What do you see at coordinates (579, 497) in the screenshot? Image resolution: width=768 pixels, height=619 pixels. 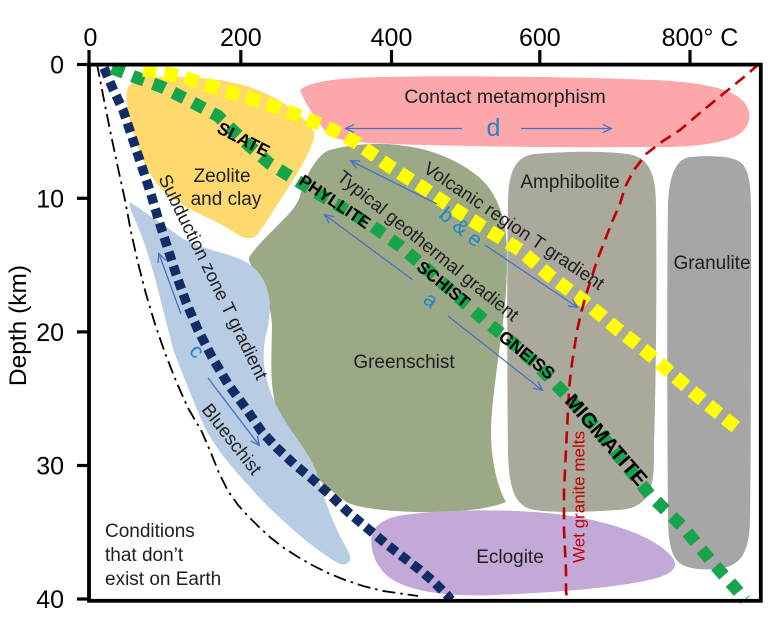 I see `svg-text: Wet granite melts` at bounding box center [579, 497].